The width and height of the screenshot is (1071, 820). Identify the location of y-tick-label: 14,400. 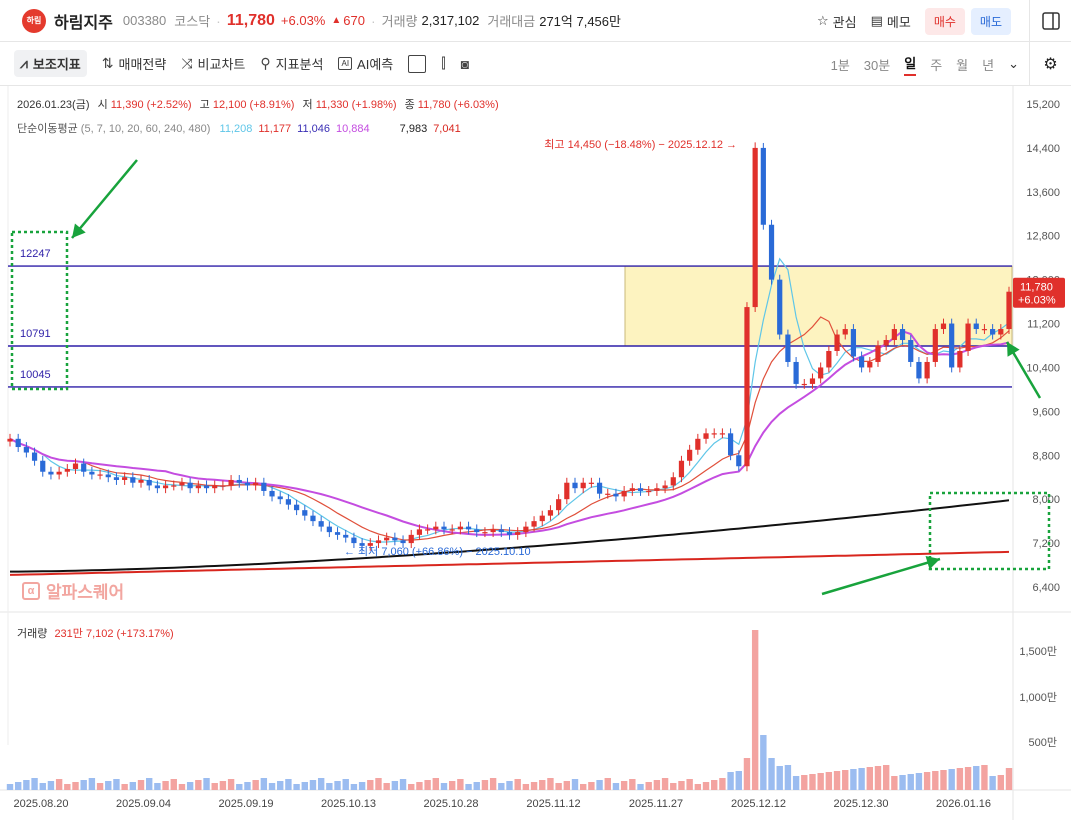
(1043, 149).